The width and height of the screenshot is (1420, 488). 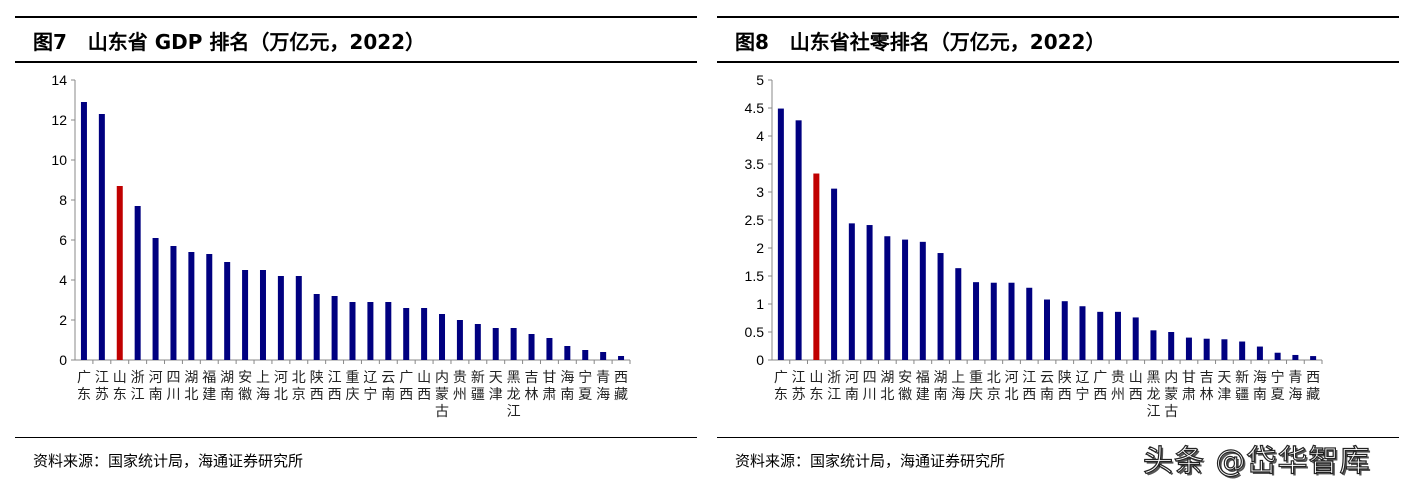 I want to click on x-tick-label: 贵州, so click(x=1118, y=386).